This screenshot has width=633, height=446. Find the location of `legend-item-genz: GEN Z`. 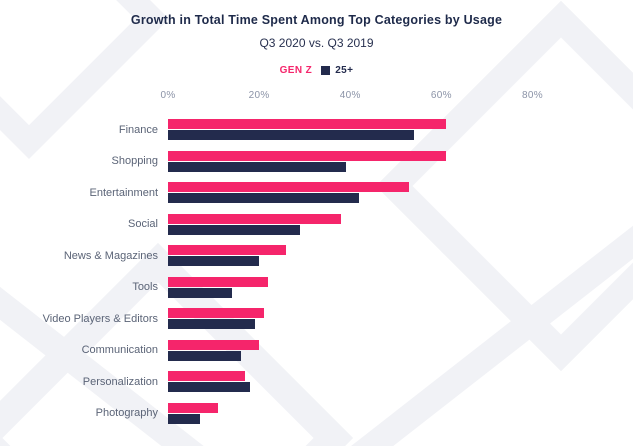

legend-item-genz: GEN Z is located at coordinates (296, 70).